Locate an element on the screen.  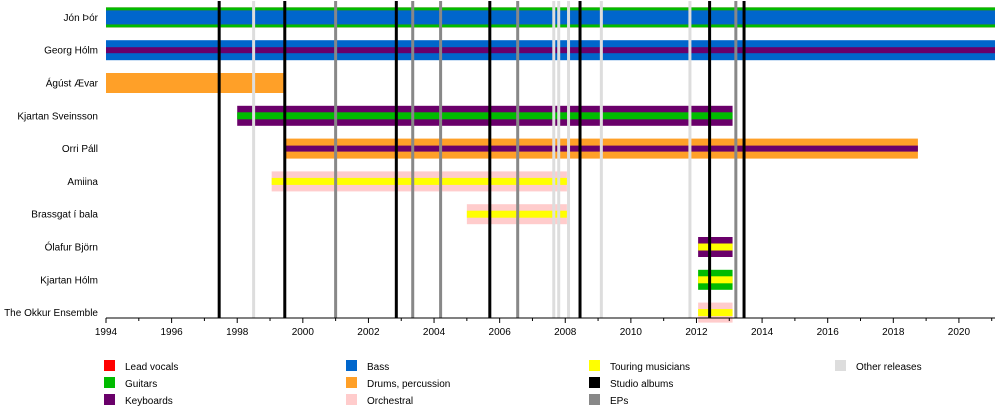
member-bar-inner-Ólafur Björn is located at coordinates (715, 247).